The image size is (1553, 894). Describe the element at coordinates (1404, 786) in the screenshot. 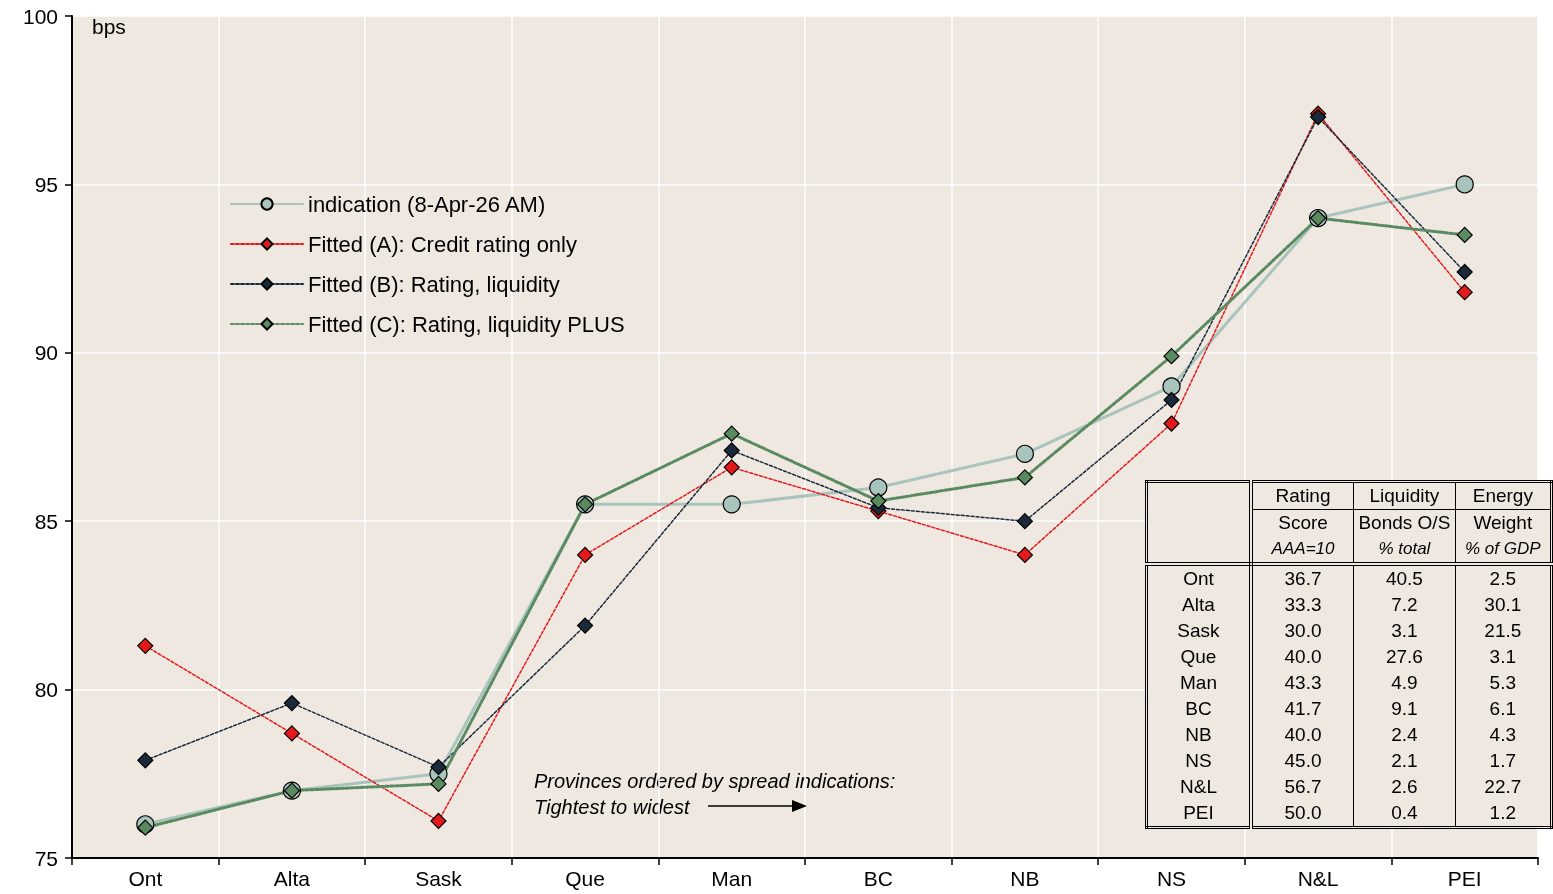

I see `text: 2.6` at that location.